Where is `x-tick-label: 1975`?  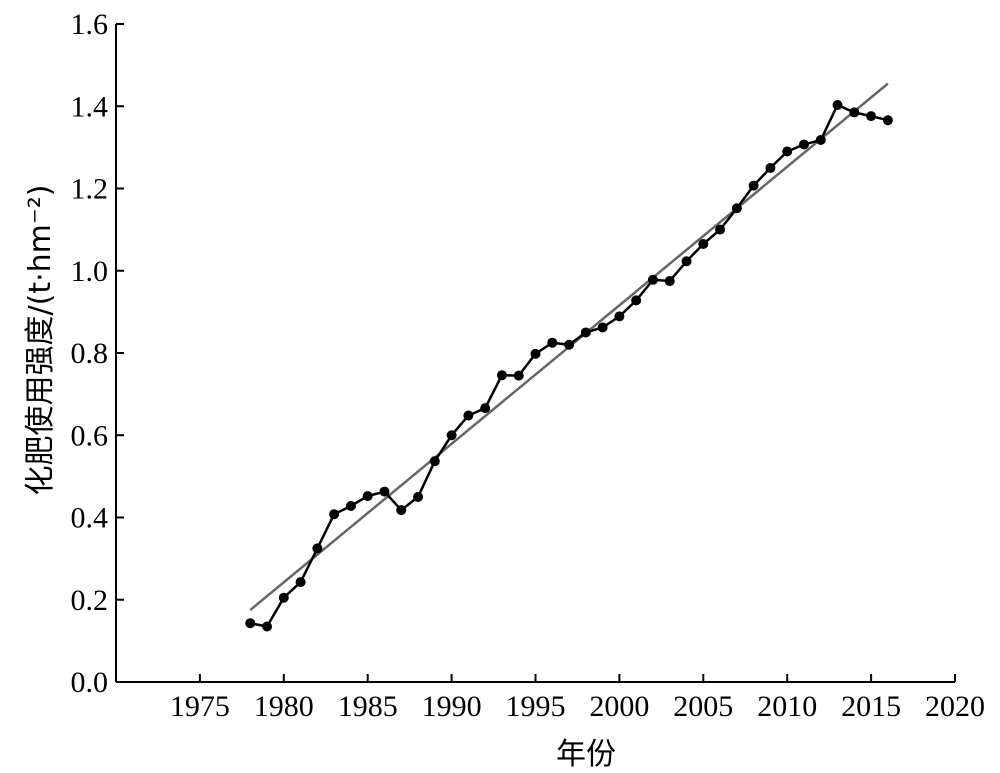
x-tick-label: 1975 is located at coordinates (200, 706).